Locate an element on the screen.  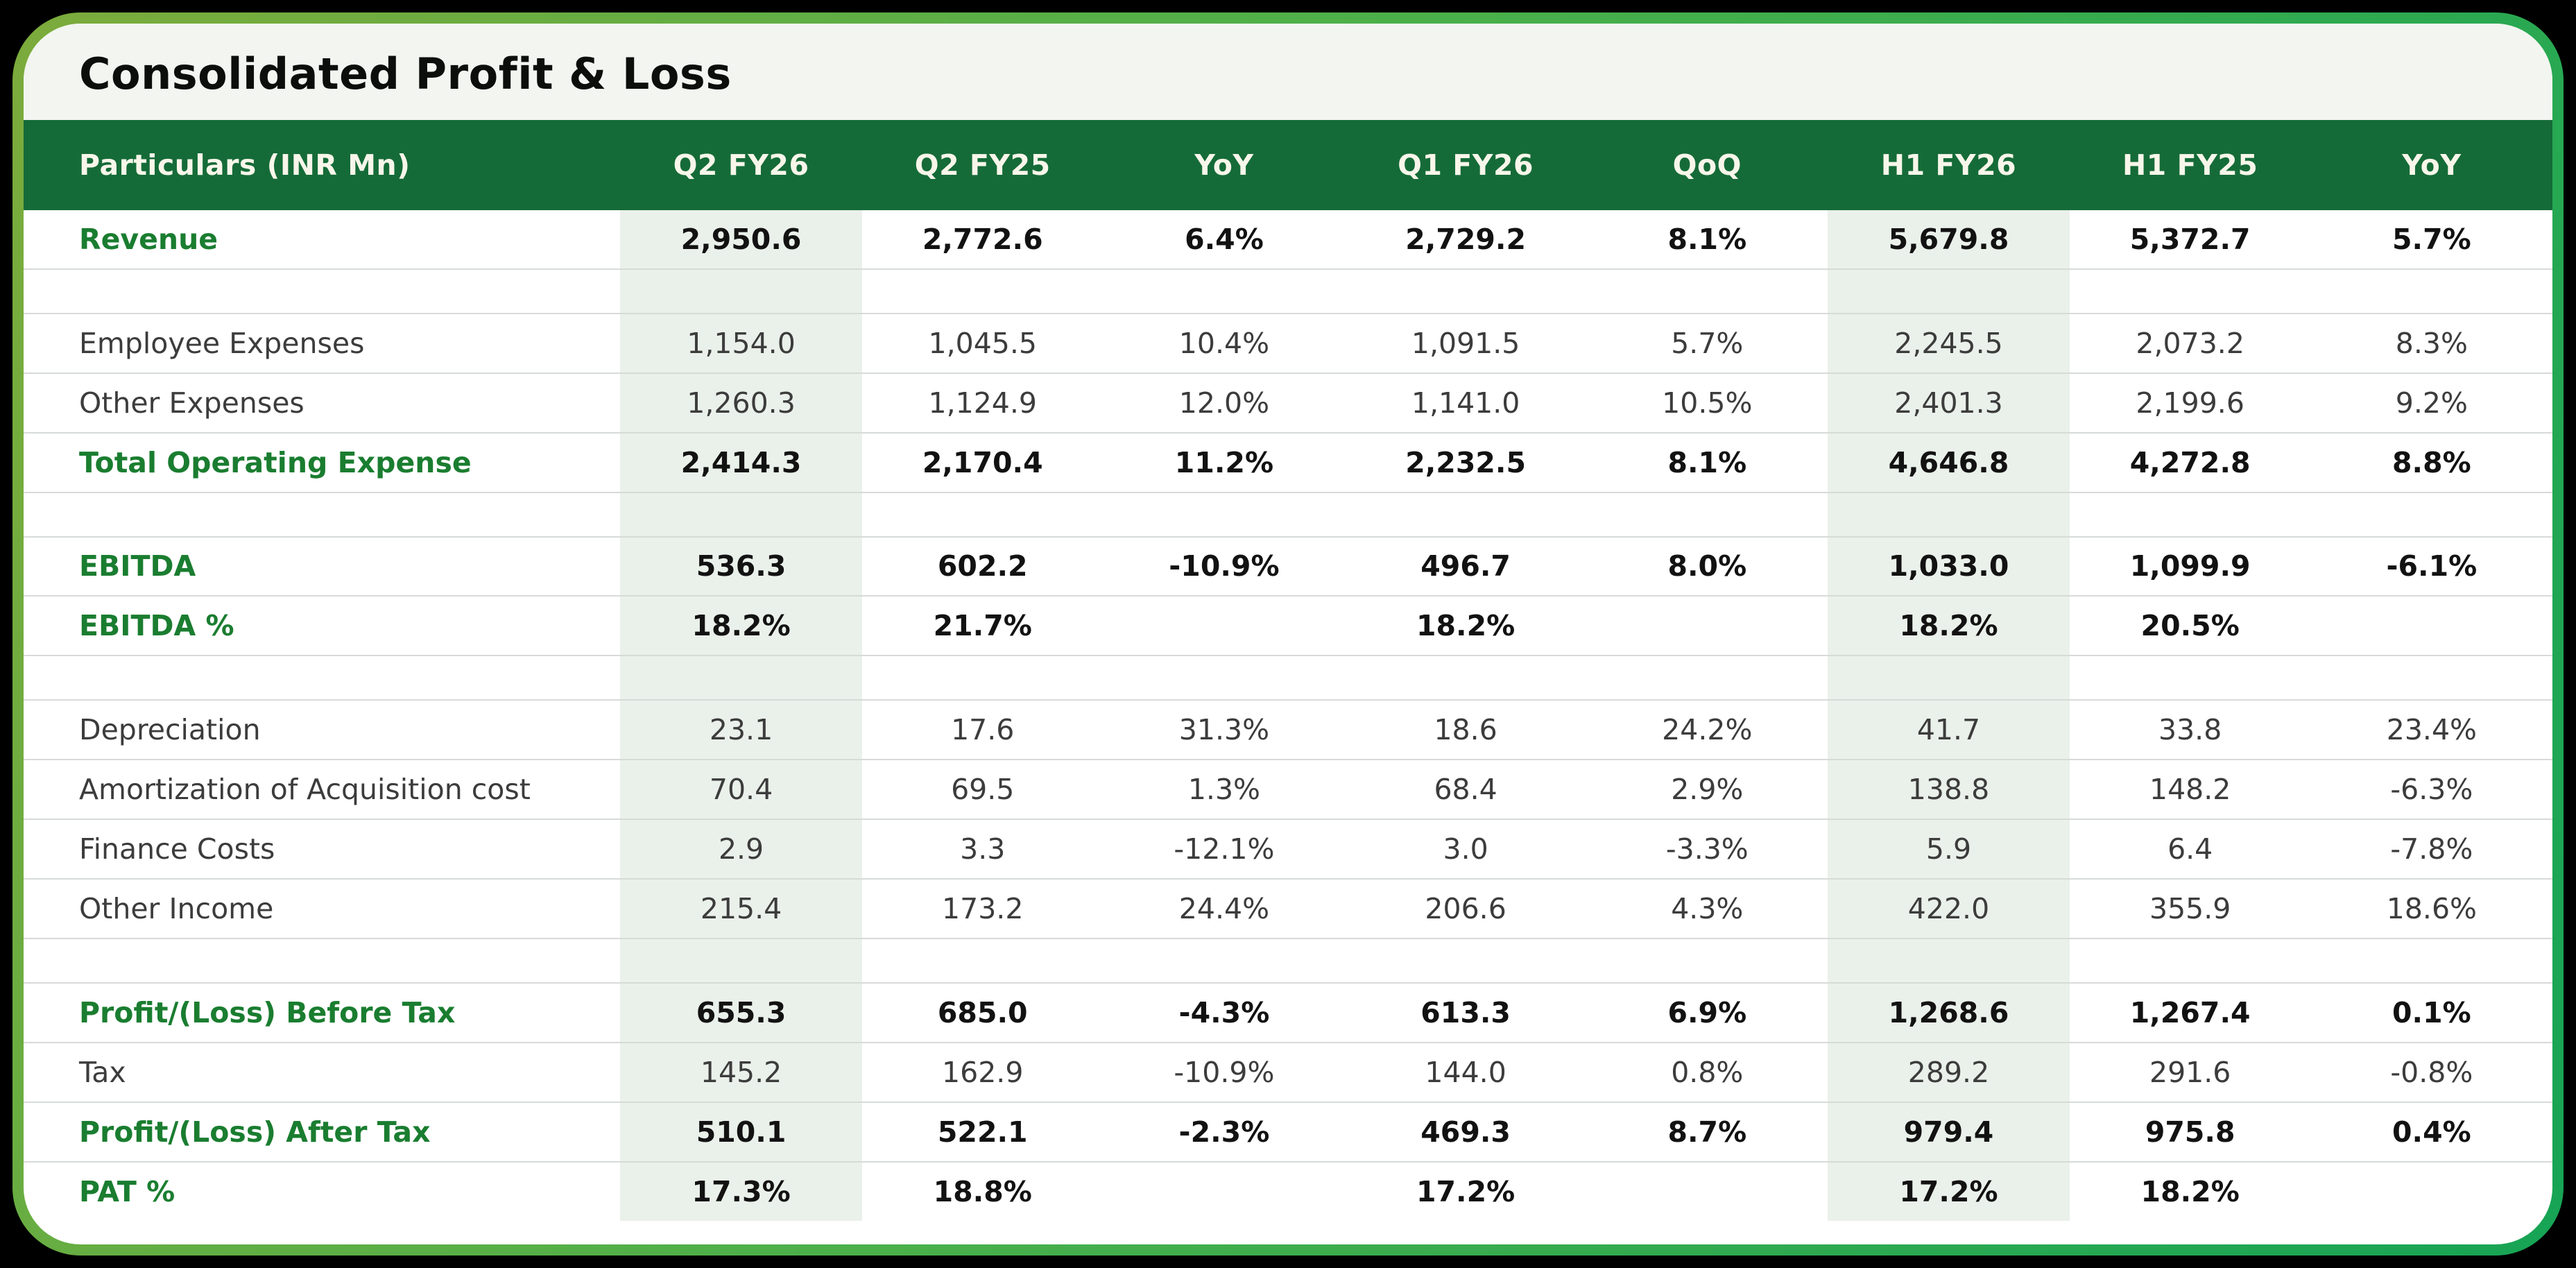
row-label: Other Expenses is located at coordinates (322, 402).